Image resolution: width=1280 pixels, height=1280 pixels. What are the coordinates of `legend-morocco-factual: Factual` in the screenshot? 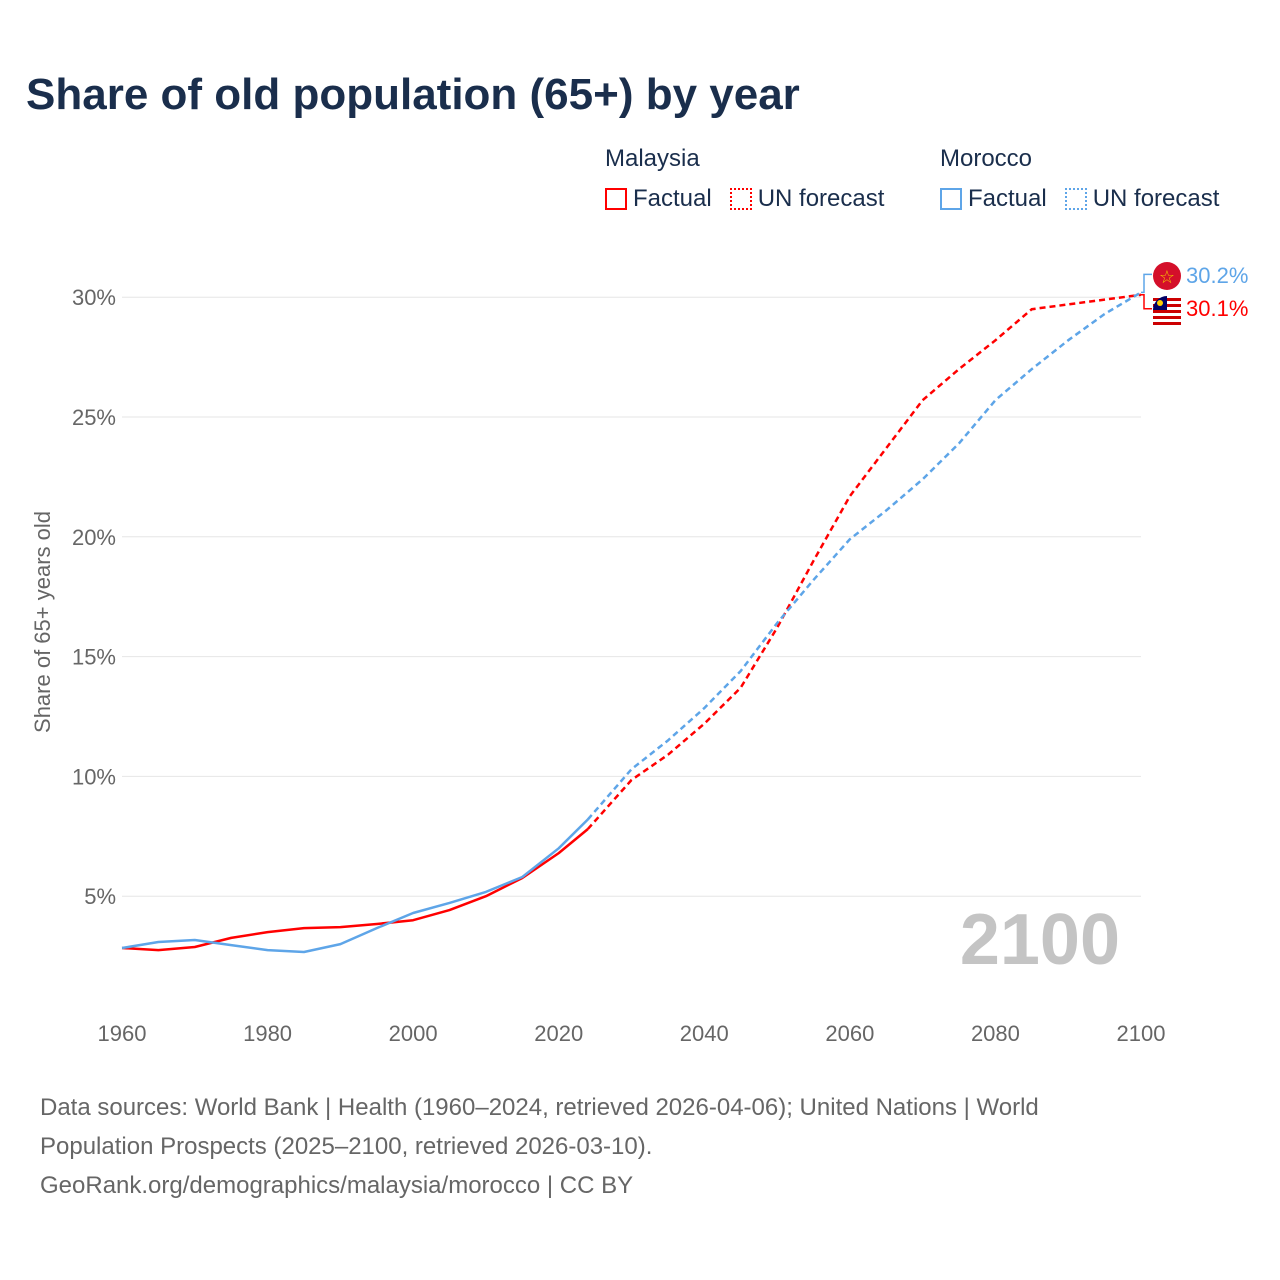 It's located at (993, 199).